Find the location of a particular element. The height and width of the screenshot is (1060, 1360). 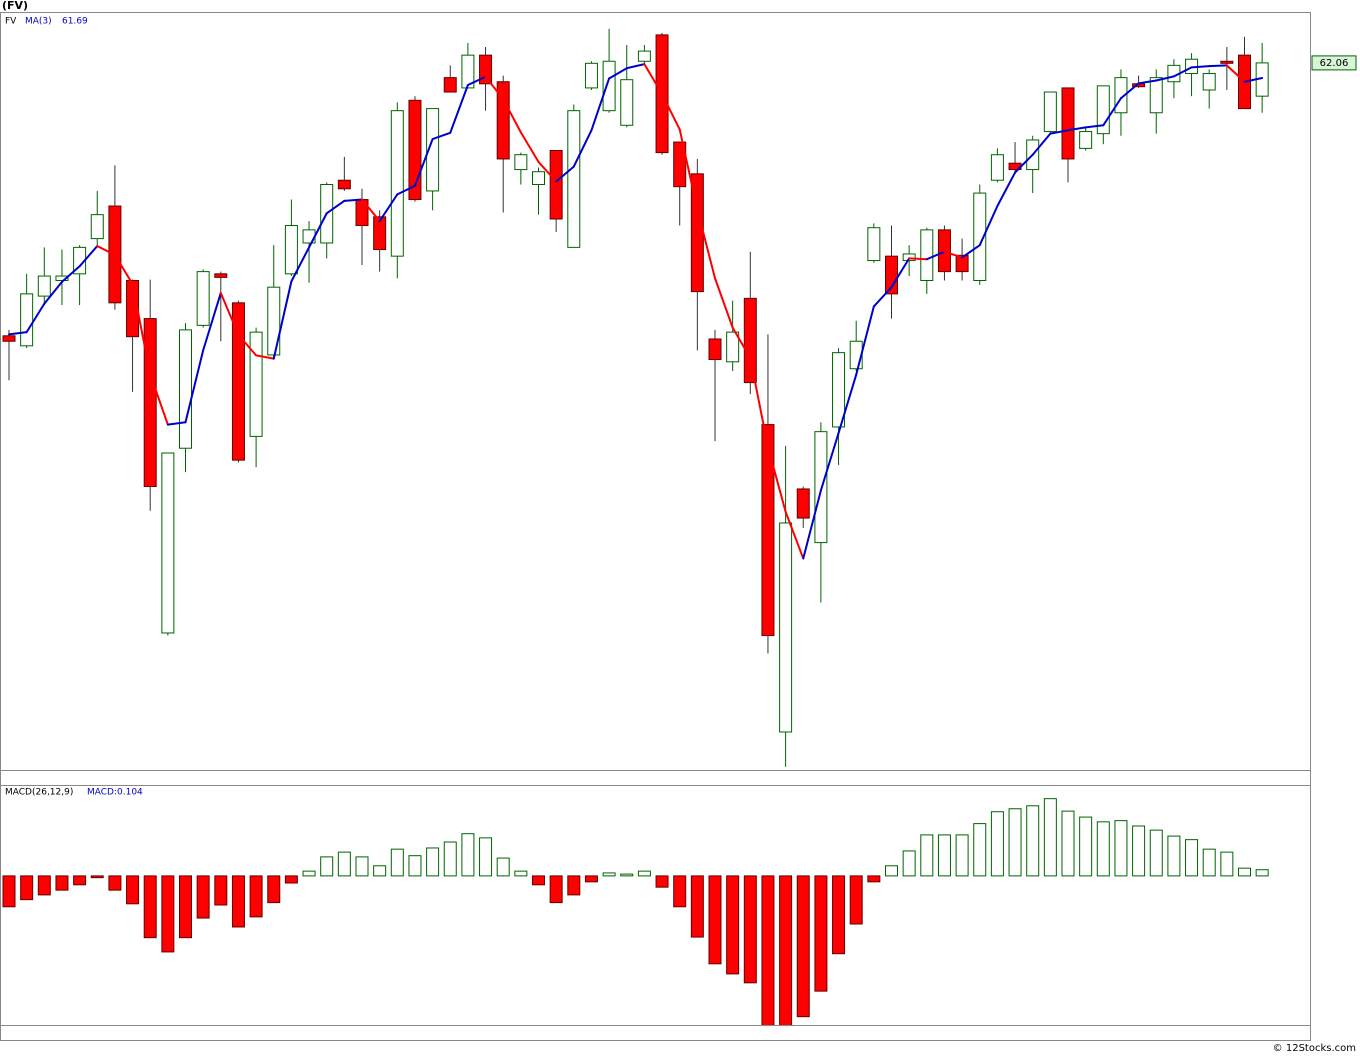

last-price-box is located at coordinates (1334, 63).